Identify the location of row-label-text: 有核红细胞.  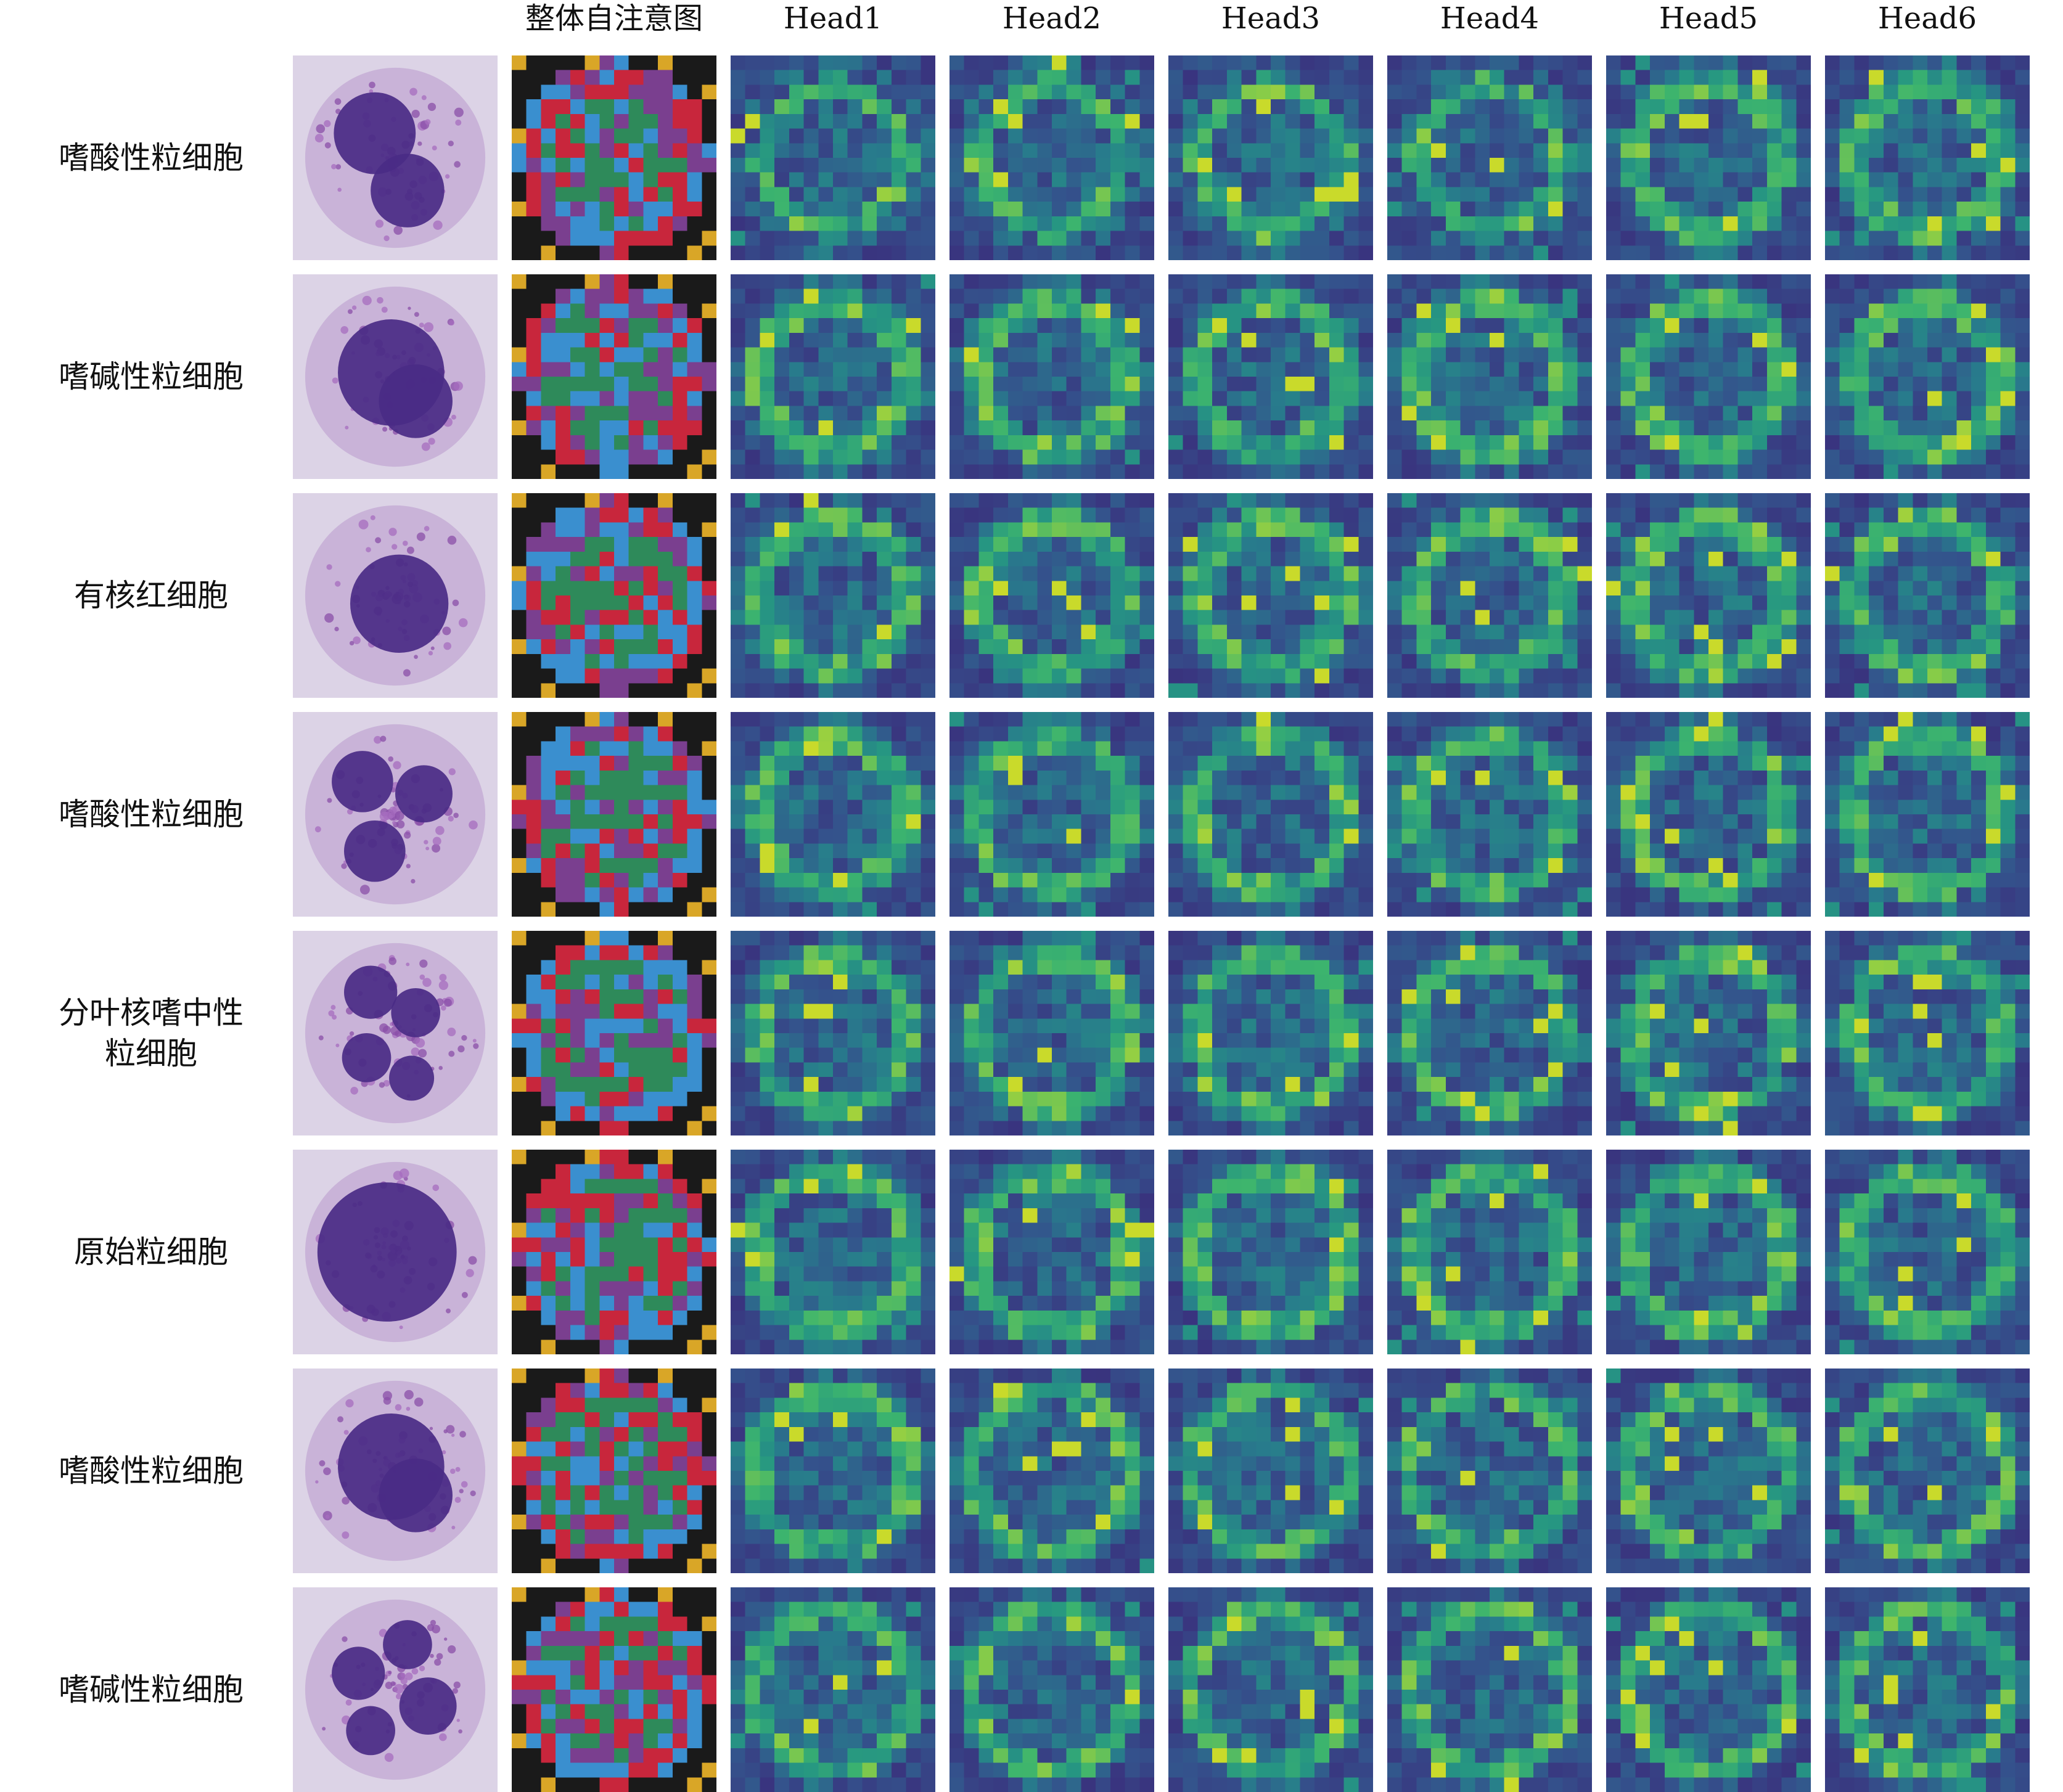
(151, 595).